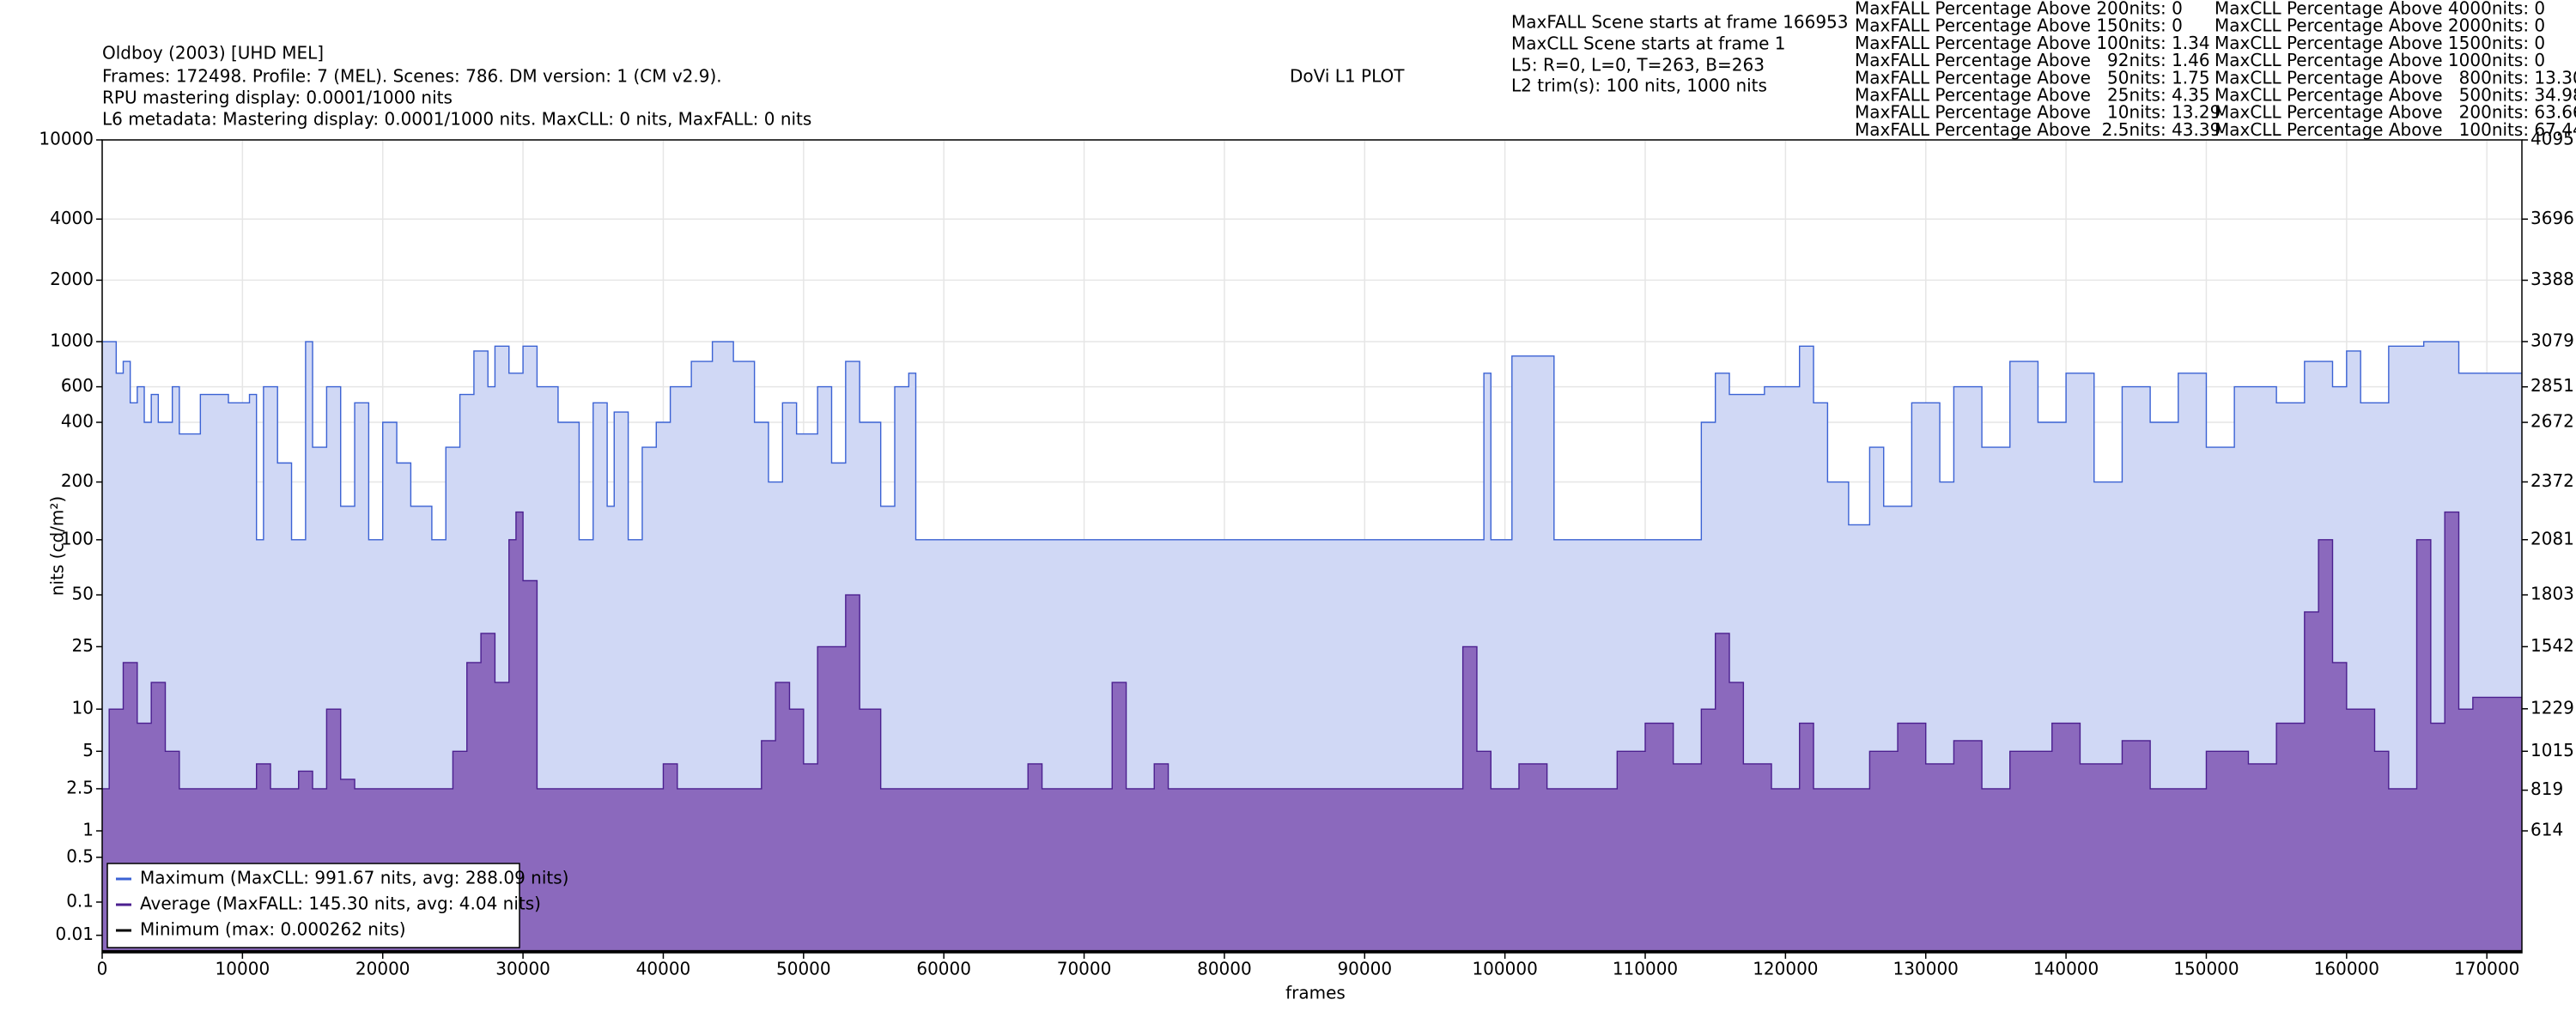 The height and width of the screenshot is (1030, 2576). Describe the element at coordinates (943, 969) in the screenshot. I see `x-tick-label: 60000` at that location.